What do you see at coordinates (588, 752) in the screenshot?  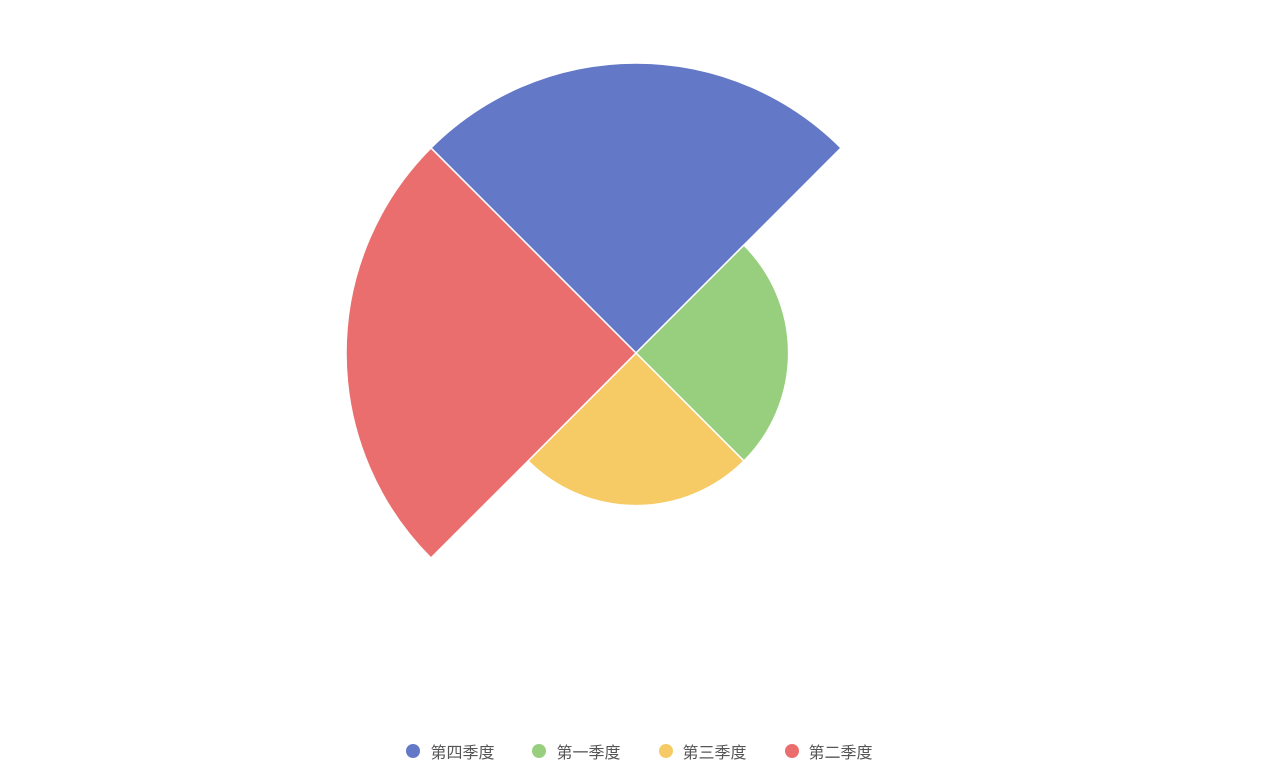 I see `legend-label-q1: 第一季度` at bounding box center [588, 752].